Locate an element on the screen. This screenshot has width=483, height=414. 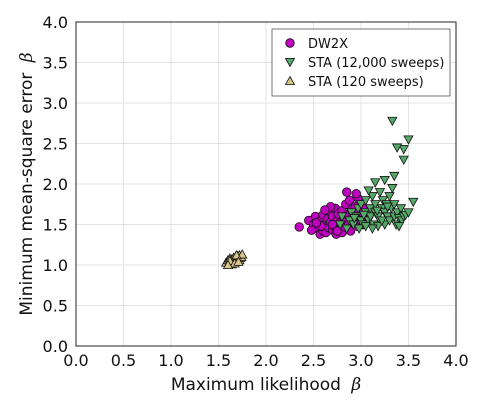
x-axis-ticks: 0.0 0.5 1.0 1.5 2.0 2.5 3.0 3.5 4.0 is located at coordinates (265, 360).